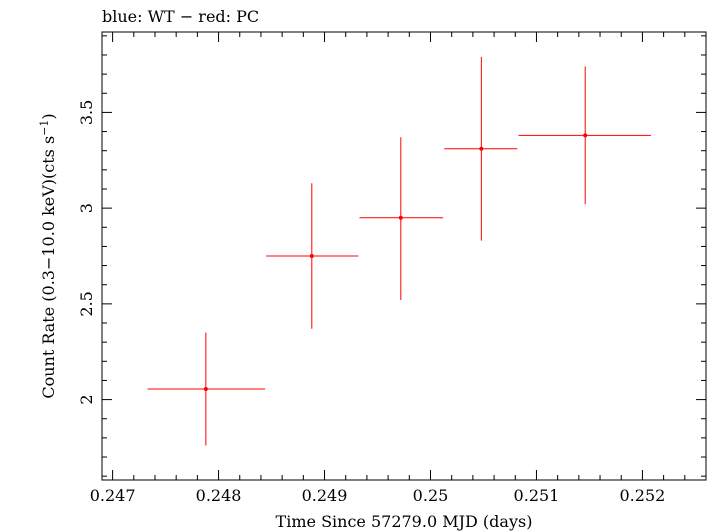  Describe the element at coordinates (219, 495) in the screenshot. I see `x-tick-label: 0.248` at that location.